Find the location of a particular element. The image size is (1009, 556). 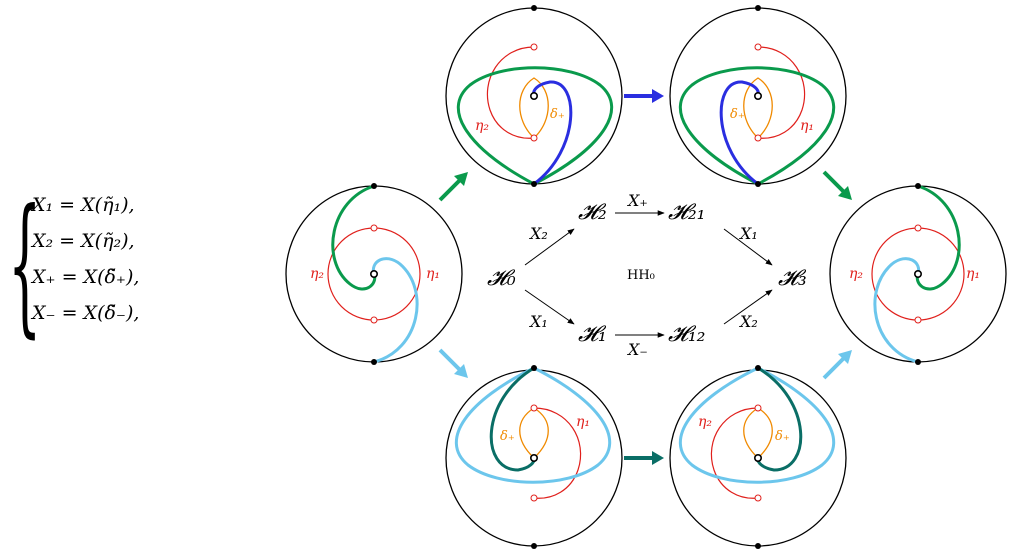

edge-h12-h3 is located at coordinates (748, 307).